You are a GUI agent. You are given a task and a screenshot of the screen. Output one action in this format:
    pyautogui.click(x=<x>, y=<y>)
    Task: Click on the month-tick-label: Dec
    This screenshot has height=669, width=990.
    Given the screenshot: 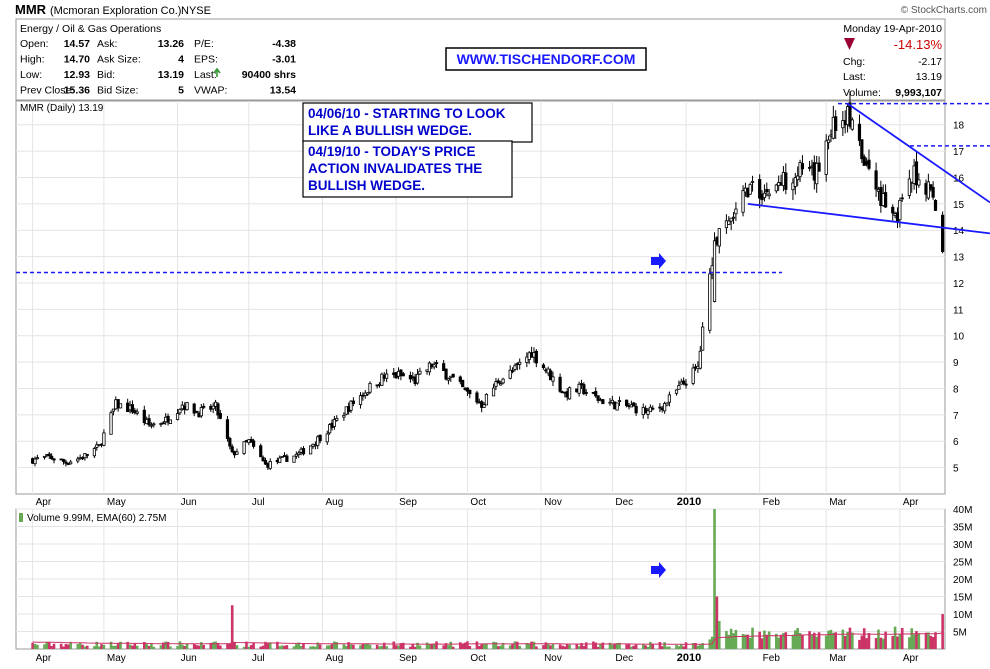 What is the action you would take?
    pyautogui.click(x=624, y=502)
    